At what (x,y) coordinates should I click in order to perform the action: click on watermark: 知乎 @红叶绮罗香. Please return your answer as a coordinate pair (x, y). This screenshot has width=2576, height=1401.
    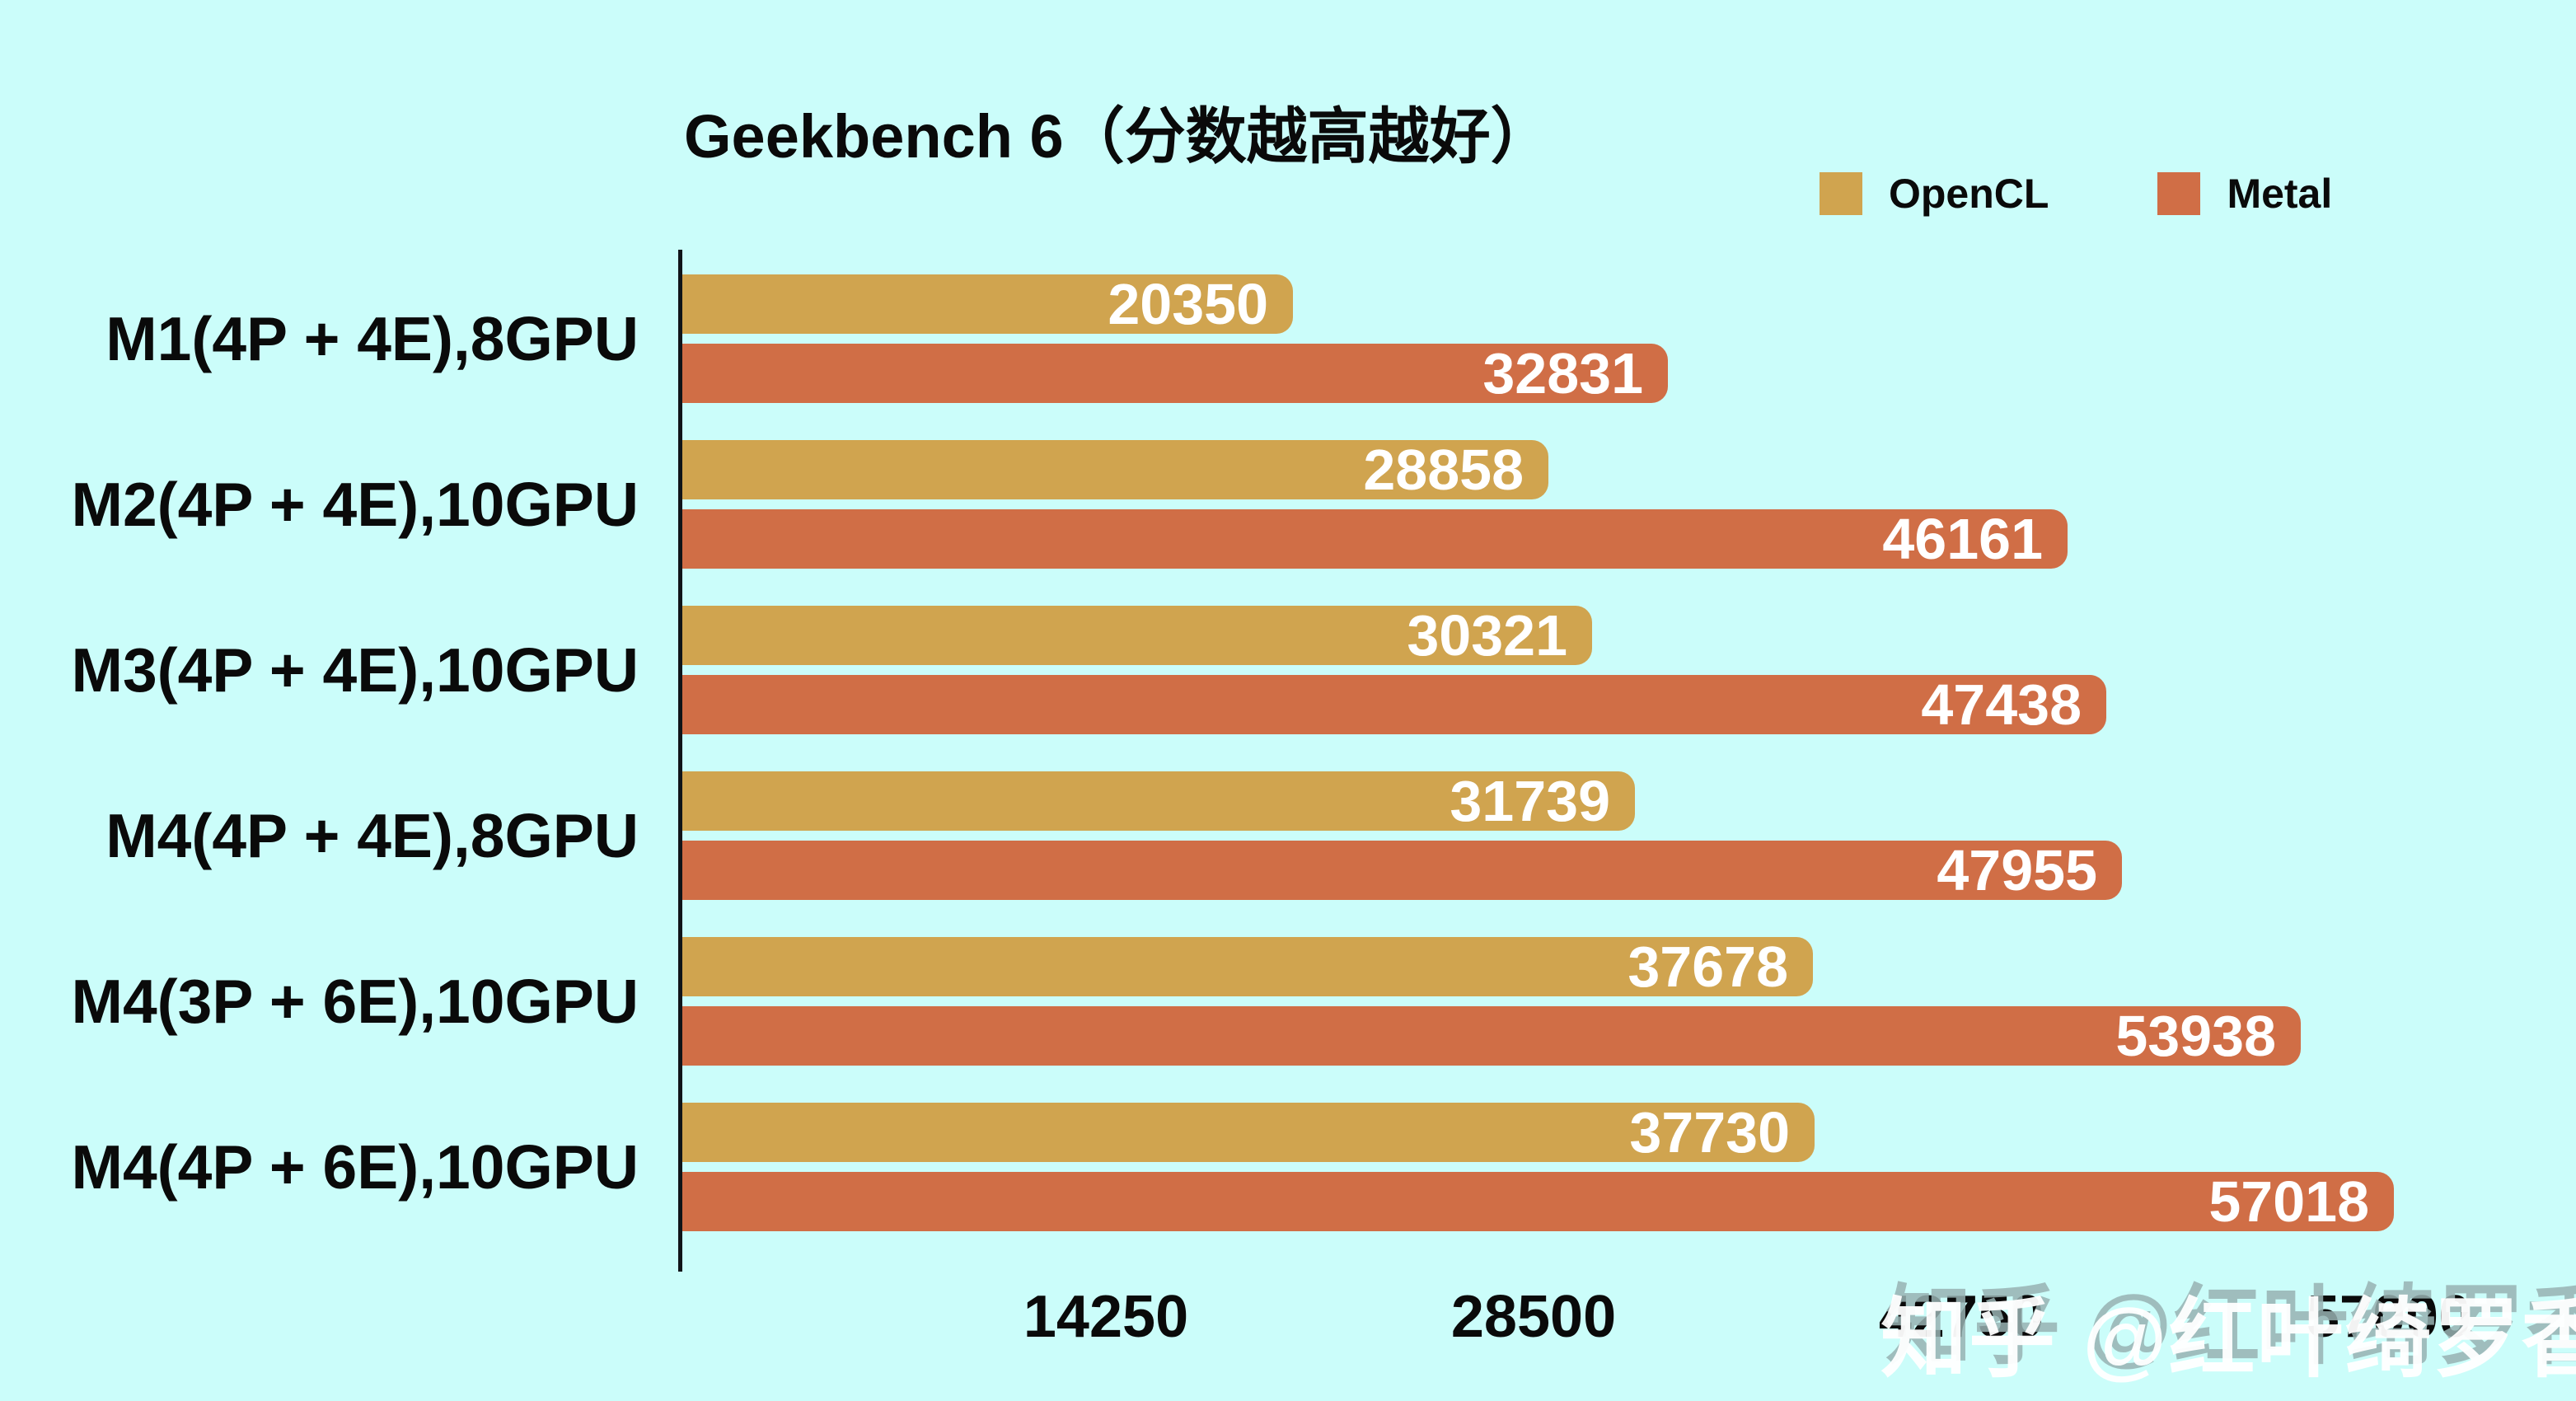
    Looking at the image, I should click on (2228, 1339).